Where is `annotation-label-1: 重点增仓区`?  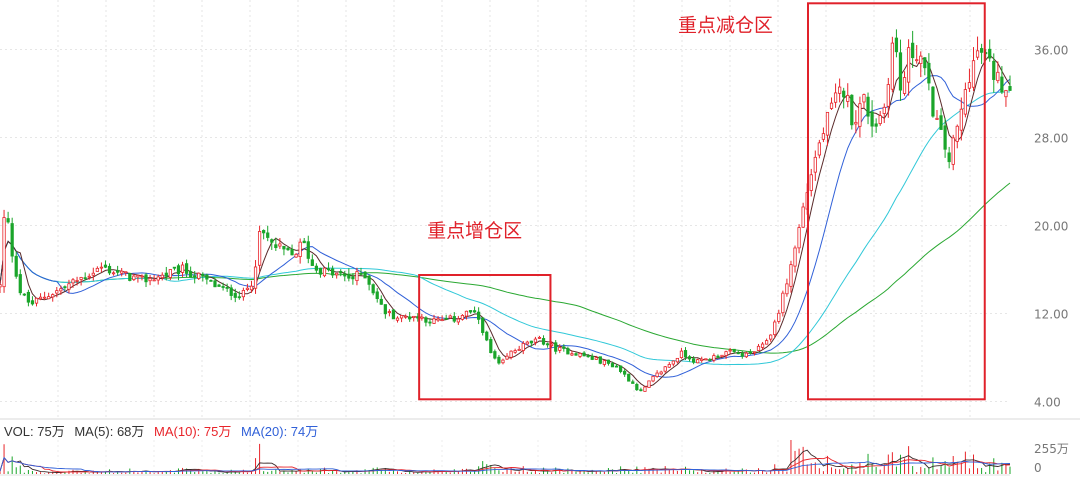 annotation-label-1: 重点增仓区 is located at coordinates (474, 231).